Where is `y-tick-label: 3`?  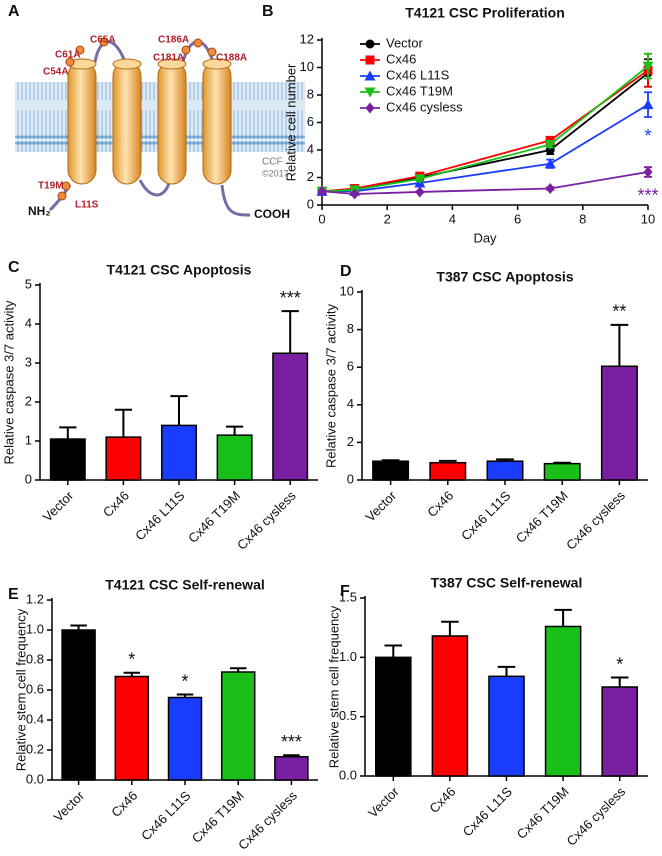 y-tick-label: 3 is located at coordinates (28, 361).